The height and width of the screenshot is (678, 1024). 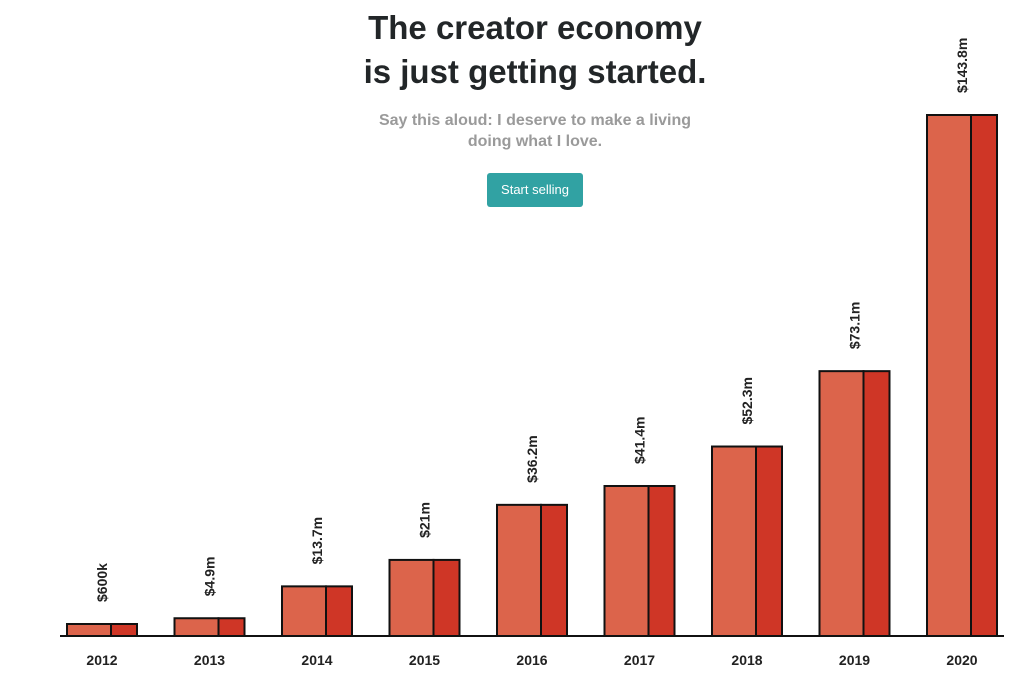 I want to click on bar-2020, so click(x=962, y=375).